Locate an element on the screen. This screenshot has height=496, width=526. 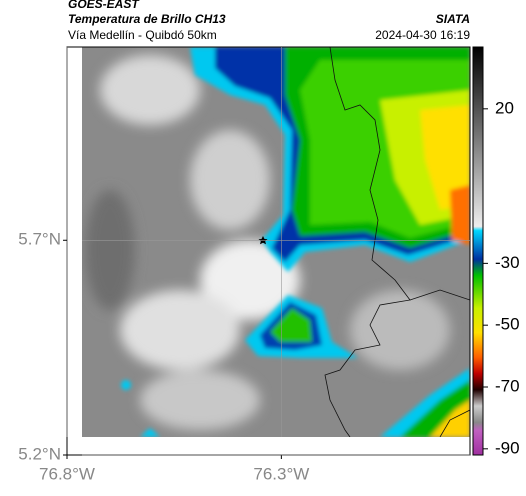
y-tick-label: 5.2°N is located at coordinates (39, 453).